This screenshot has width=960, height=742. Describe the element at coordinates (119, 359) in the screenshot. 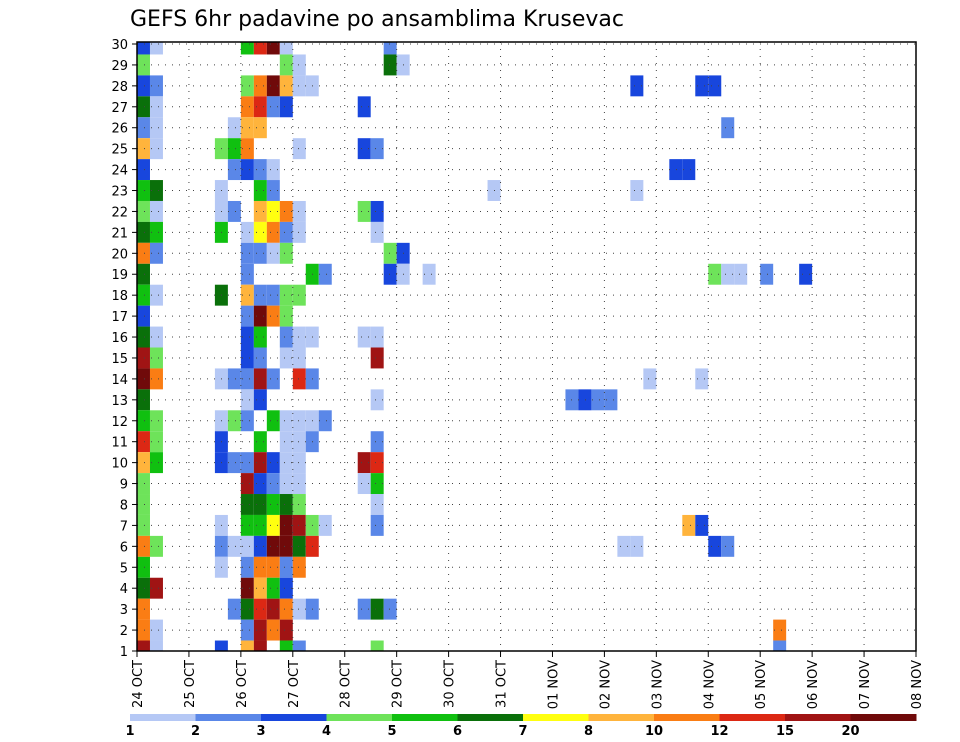

I see `y-tick-label: 15` at that location.